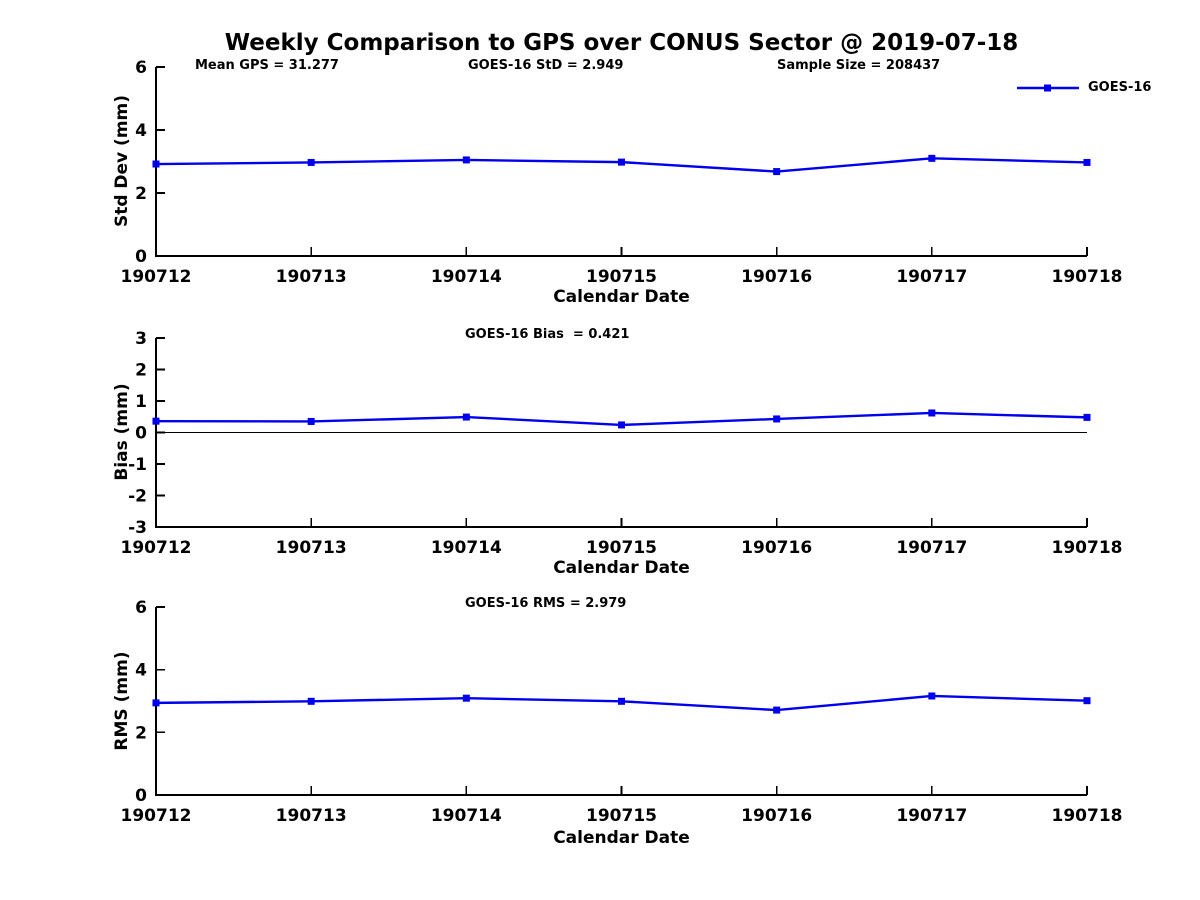 The image size is (1200, 900). I want to click on xlabel-rms: Calendar Date, so click(621, 838).